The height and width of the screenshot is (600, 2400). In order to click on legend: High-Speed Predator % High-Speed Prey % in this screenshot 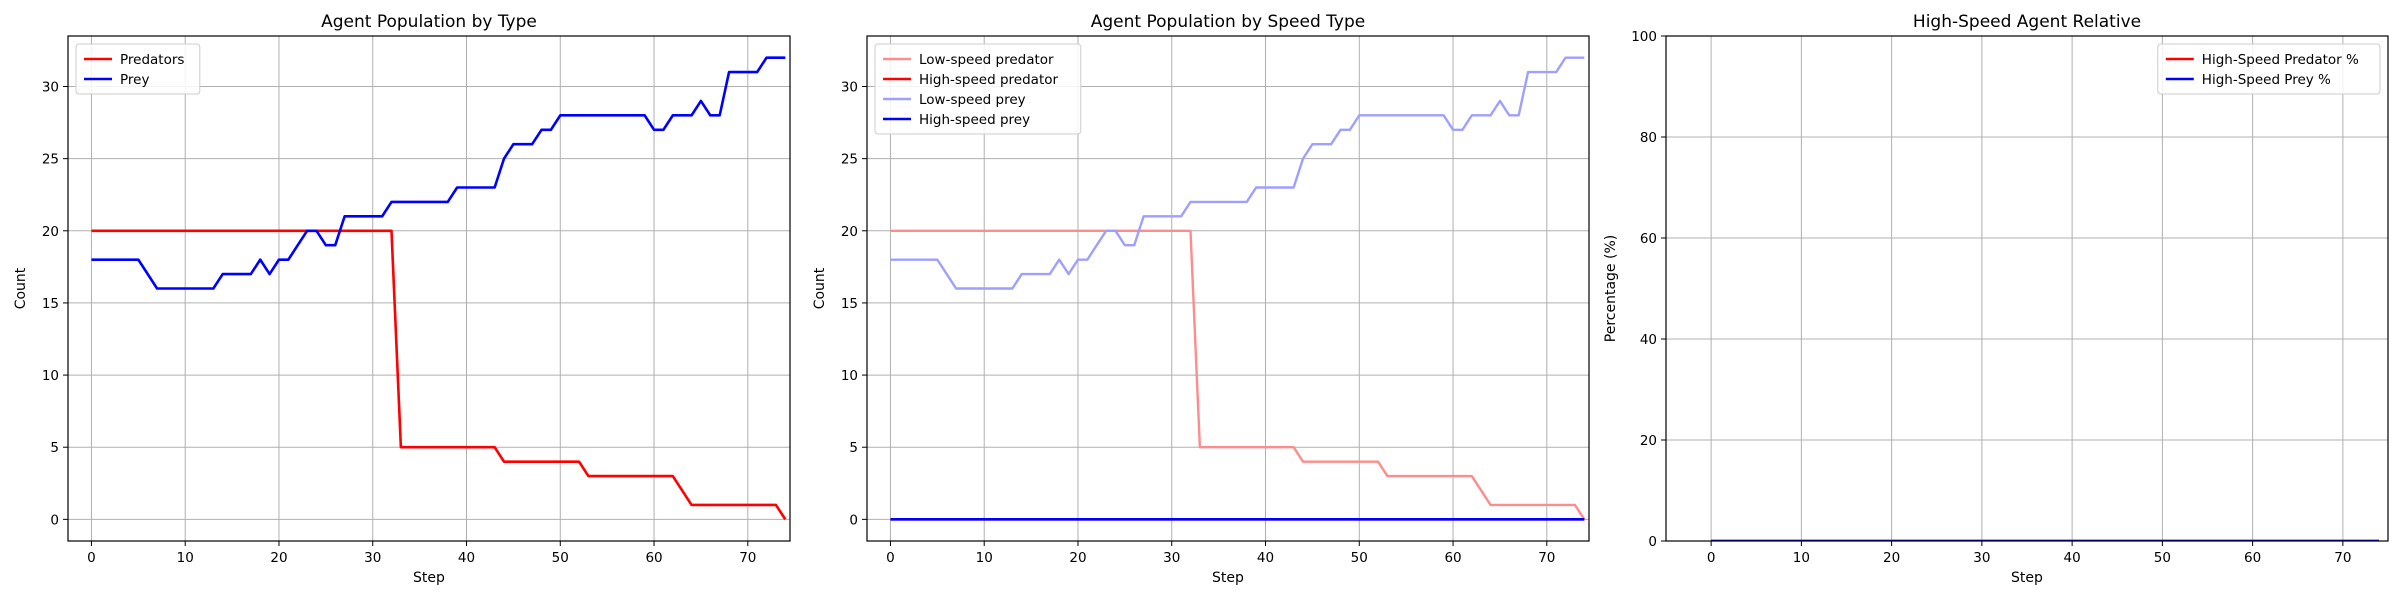, I will do `click(2269, 69)`.